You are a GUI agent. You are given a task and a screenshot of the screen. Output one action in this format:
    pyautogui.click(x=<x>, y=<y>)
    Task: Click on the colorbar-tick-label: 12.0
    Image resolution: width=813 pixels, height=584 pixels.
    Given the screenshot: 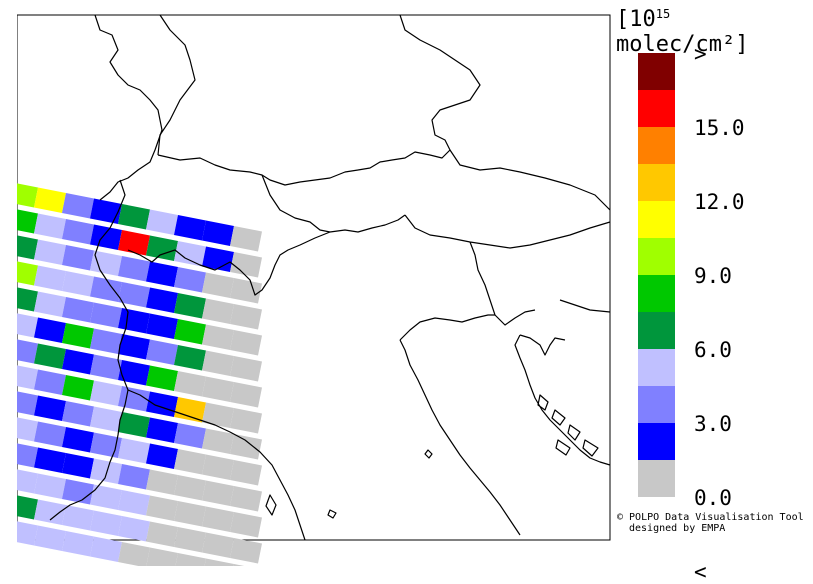 What is the action you would take?
    pyautogui.click(x=719, y=202)
    